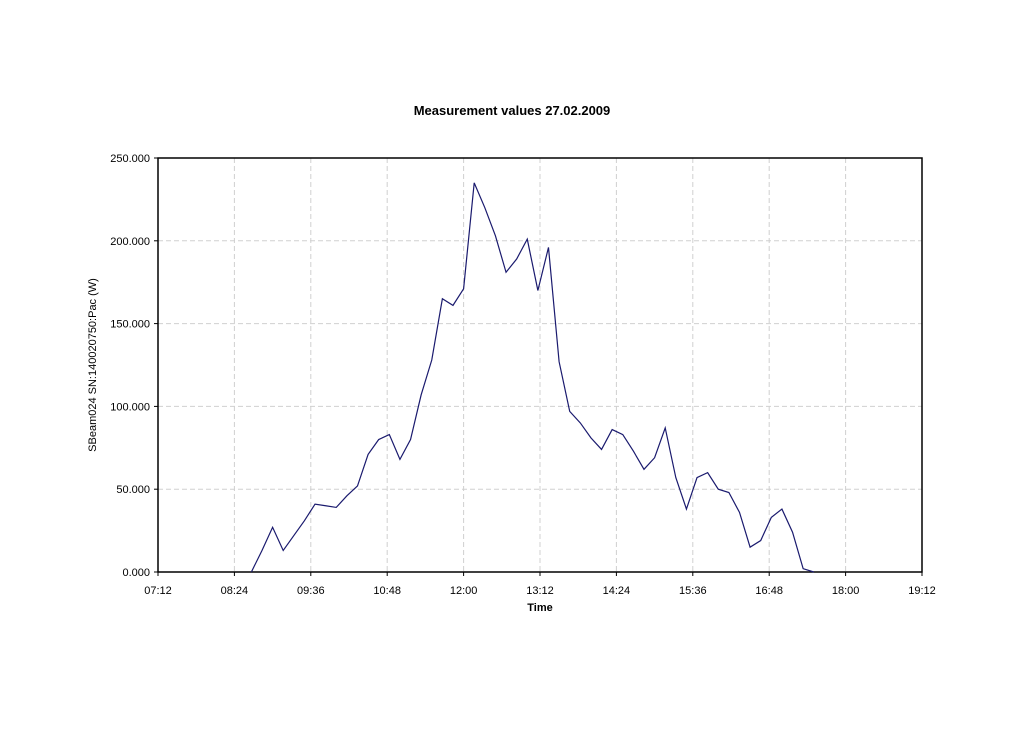 This screenshot has width=1024, height=729. Describe the element at coordinates (130, 325) in the screenshot. I see `y-tick-label: 150.000` at that location.